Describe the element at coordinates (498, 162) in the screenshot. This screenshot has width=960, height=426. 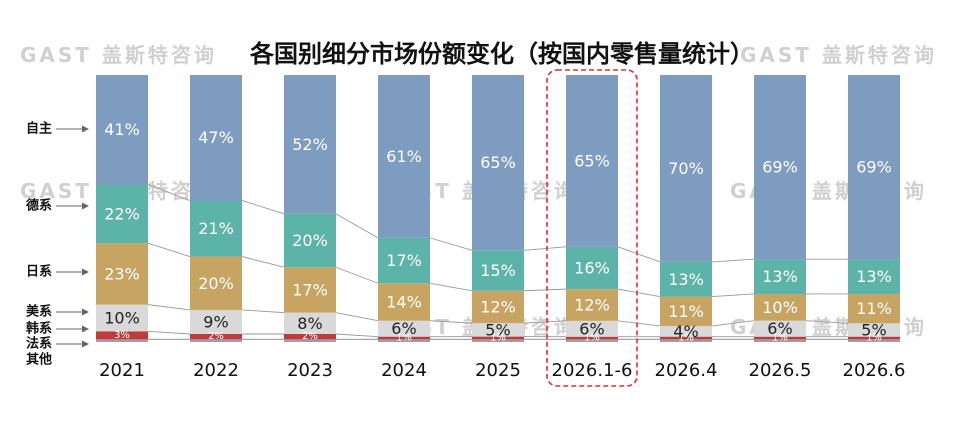
I see `data-label: 65%` at that location.